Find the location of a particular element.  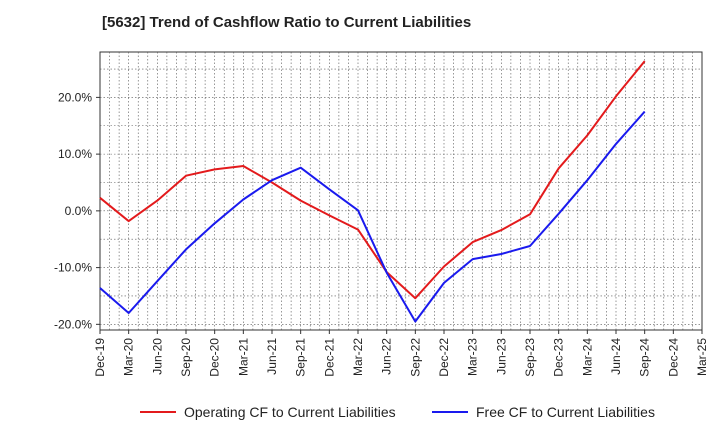

x-tick-label: Sep-22 is located at coordinates (415, 357).